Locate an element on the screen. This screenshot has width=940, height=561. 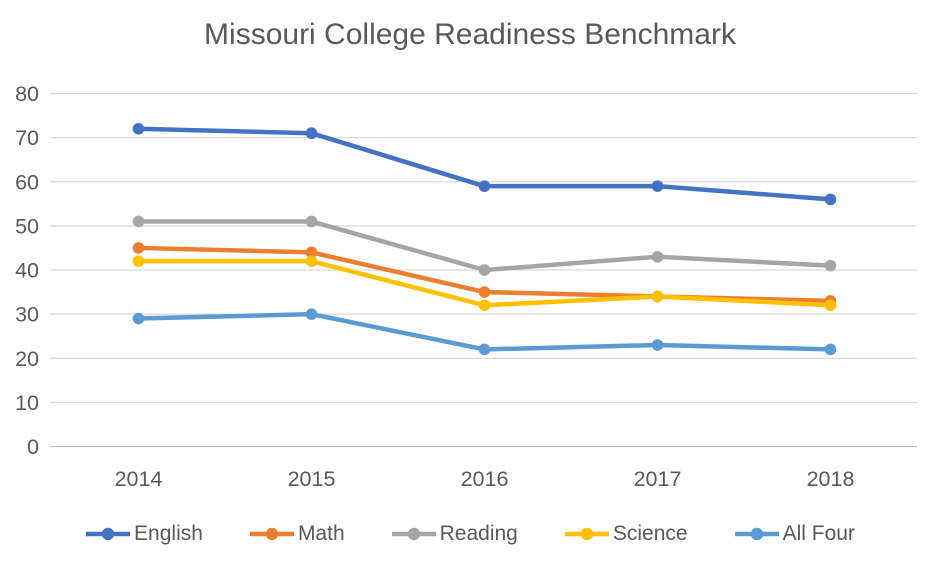
legend-item-english: English is located at coordinates (144, 534).